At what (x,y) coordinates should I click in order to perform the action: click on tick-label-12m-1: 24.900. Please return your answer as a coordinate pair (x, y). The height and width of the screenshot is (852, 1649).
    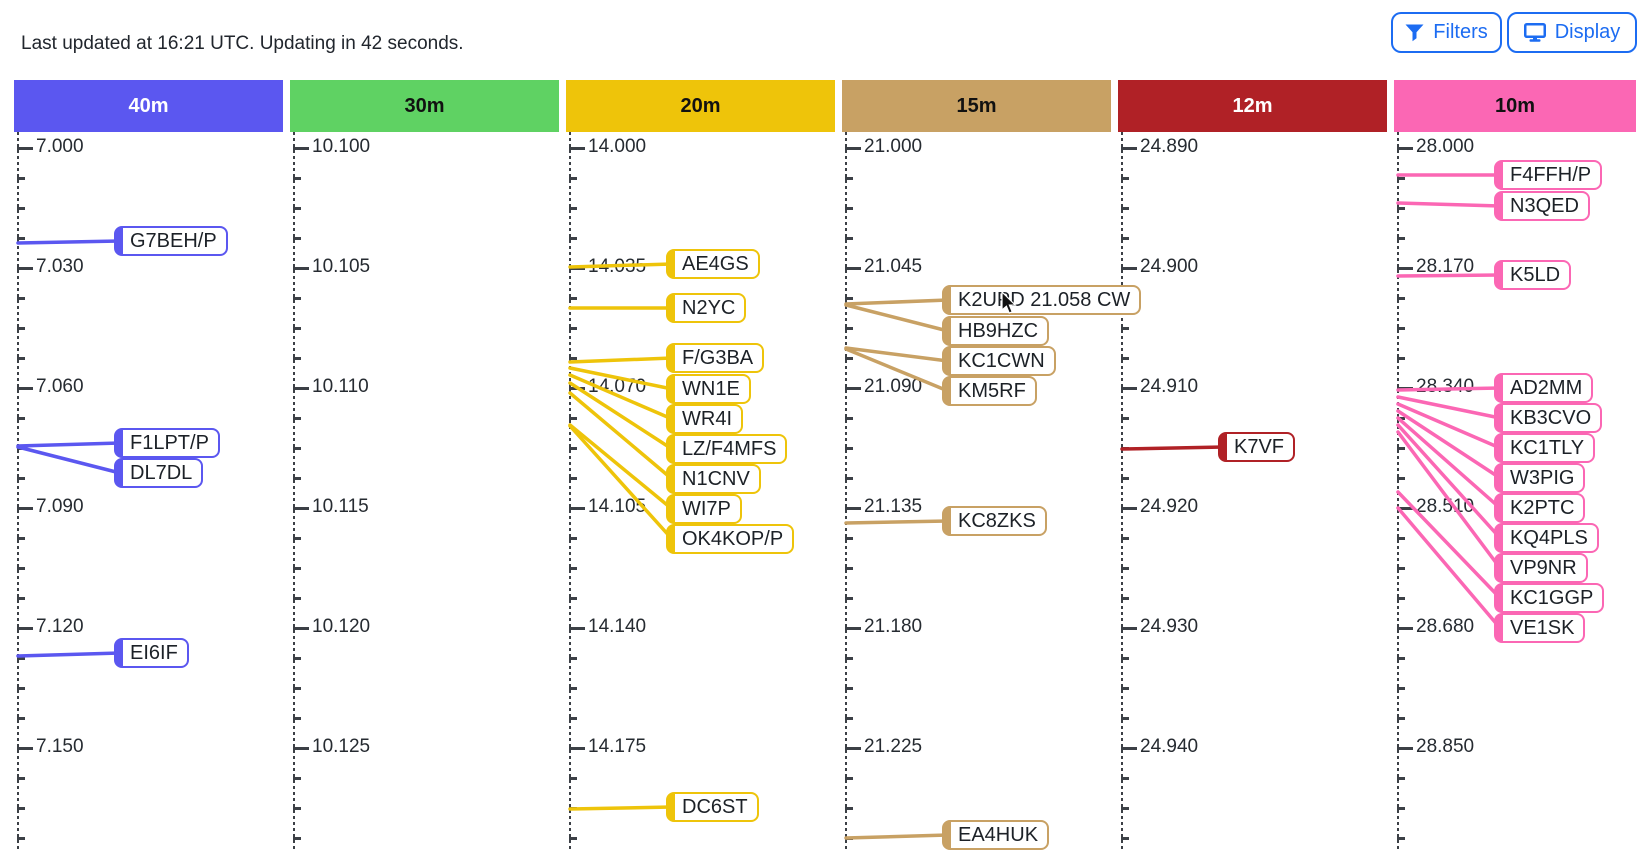
    Looking at the image, I should click on (1169, 266).